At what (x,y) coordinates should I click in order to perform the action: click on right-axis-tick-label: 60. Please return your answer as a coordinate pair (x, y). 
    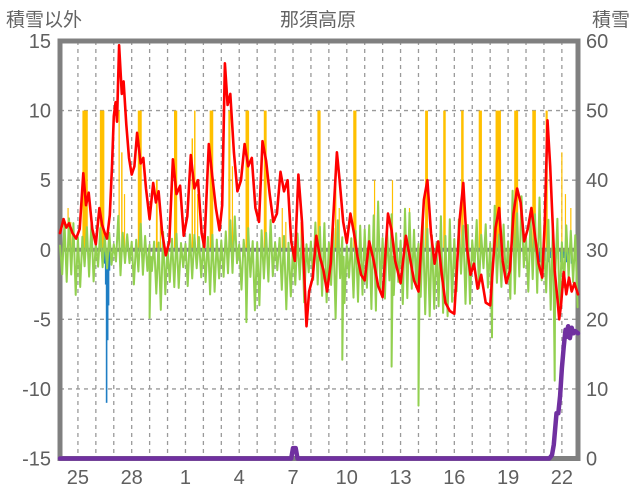
    Looking at the image, I should click on (597, 42).